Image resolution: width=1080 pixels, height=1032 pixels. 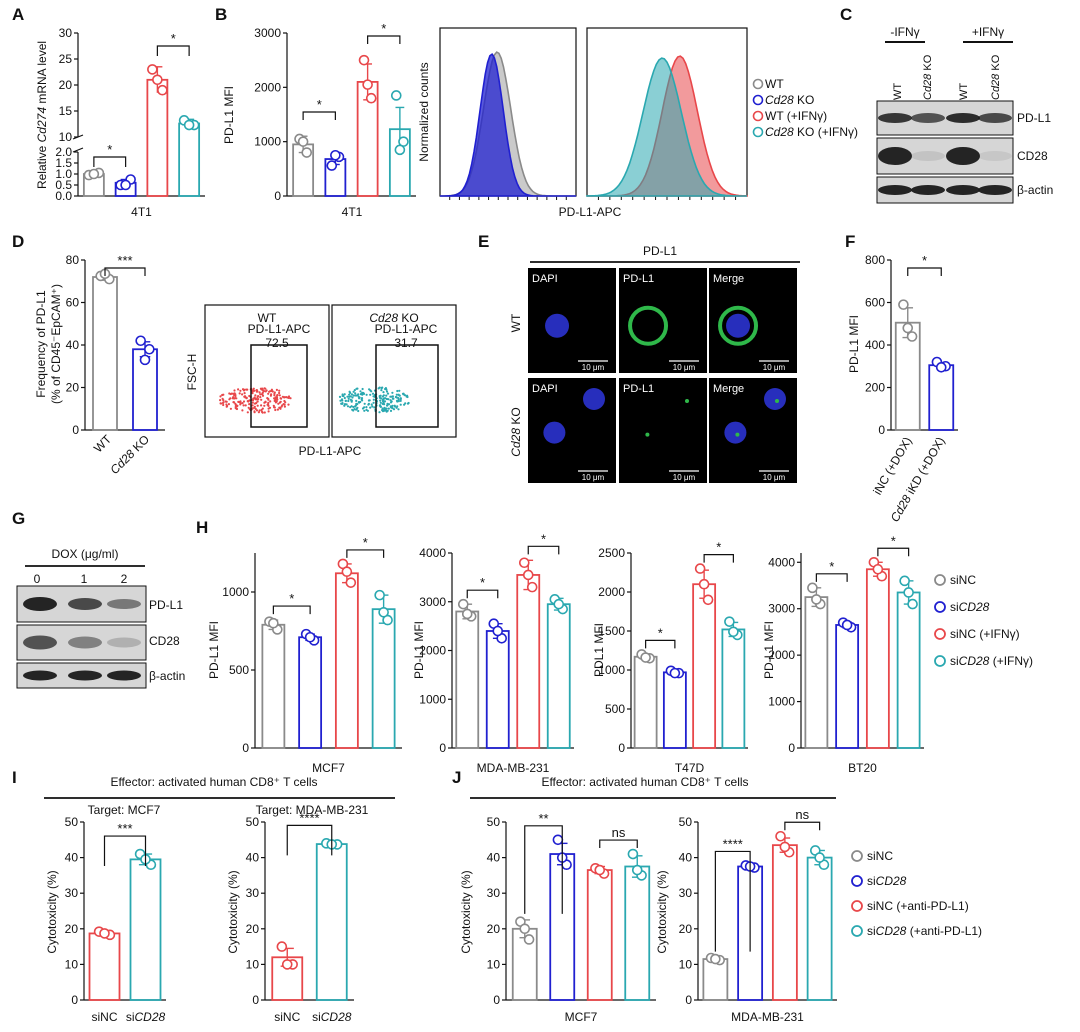 What do you see at coordinates (73, 260) in the screenshot?
I see `y-tick-label: 80` at bounding box center [73, 260].